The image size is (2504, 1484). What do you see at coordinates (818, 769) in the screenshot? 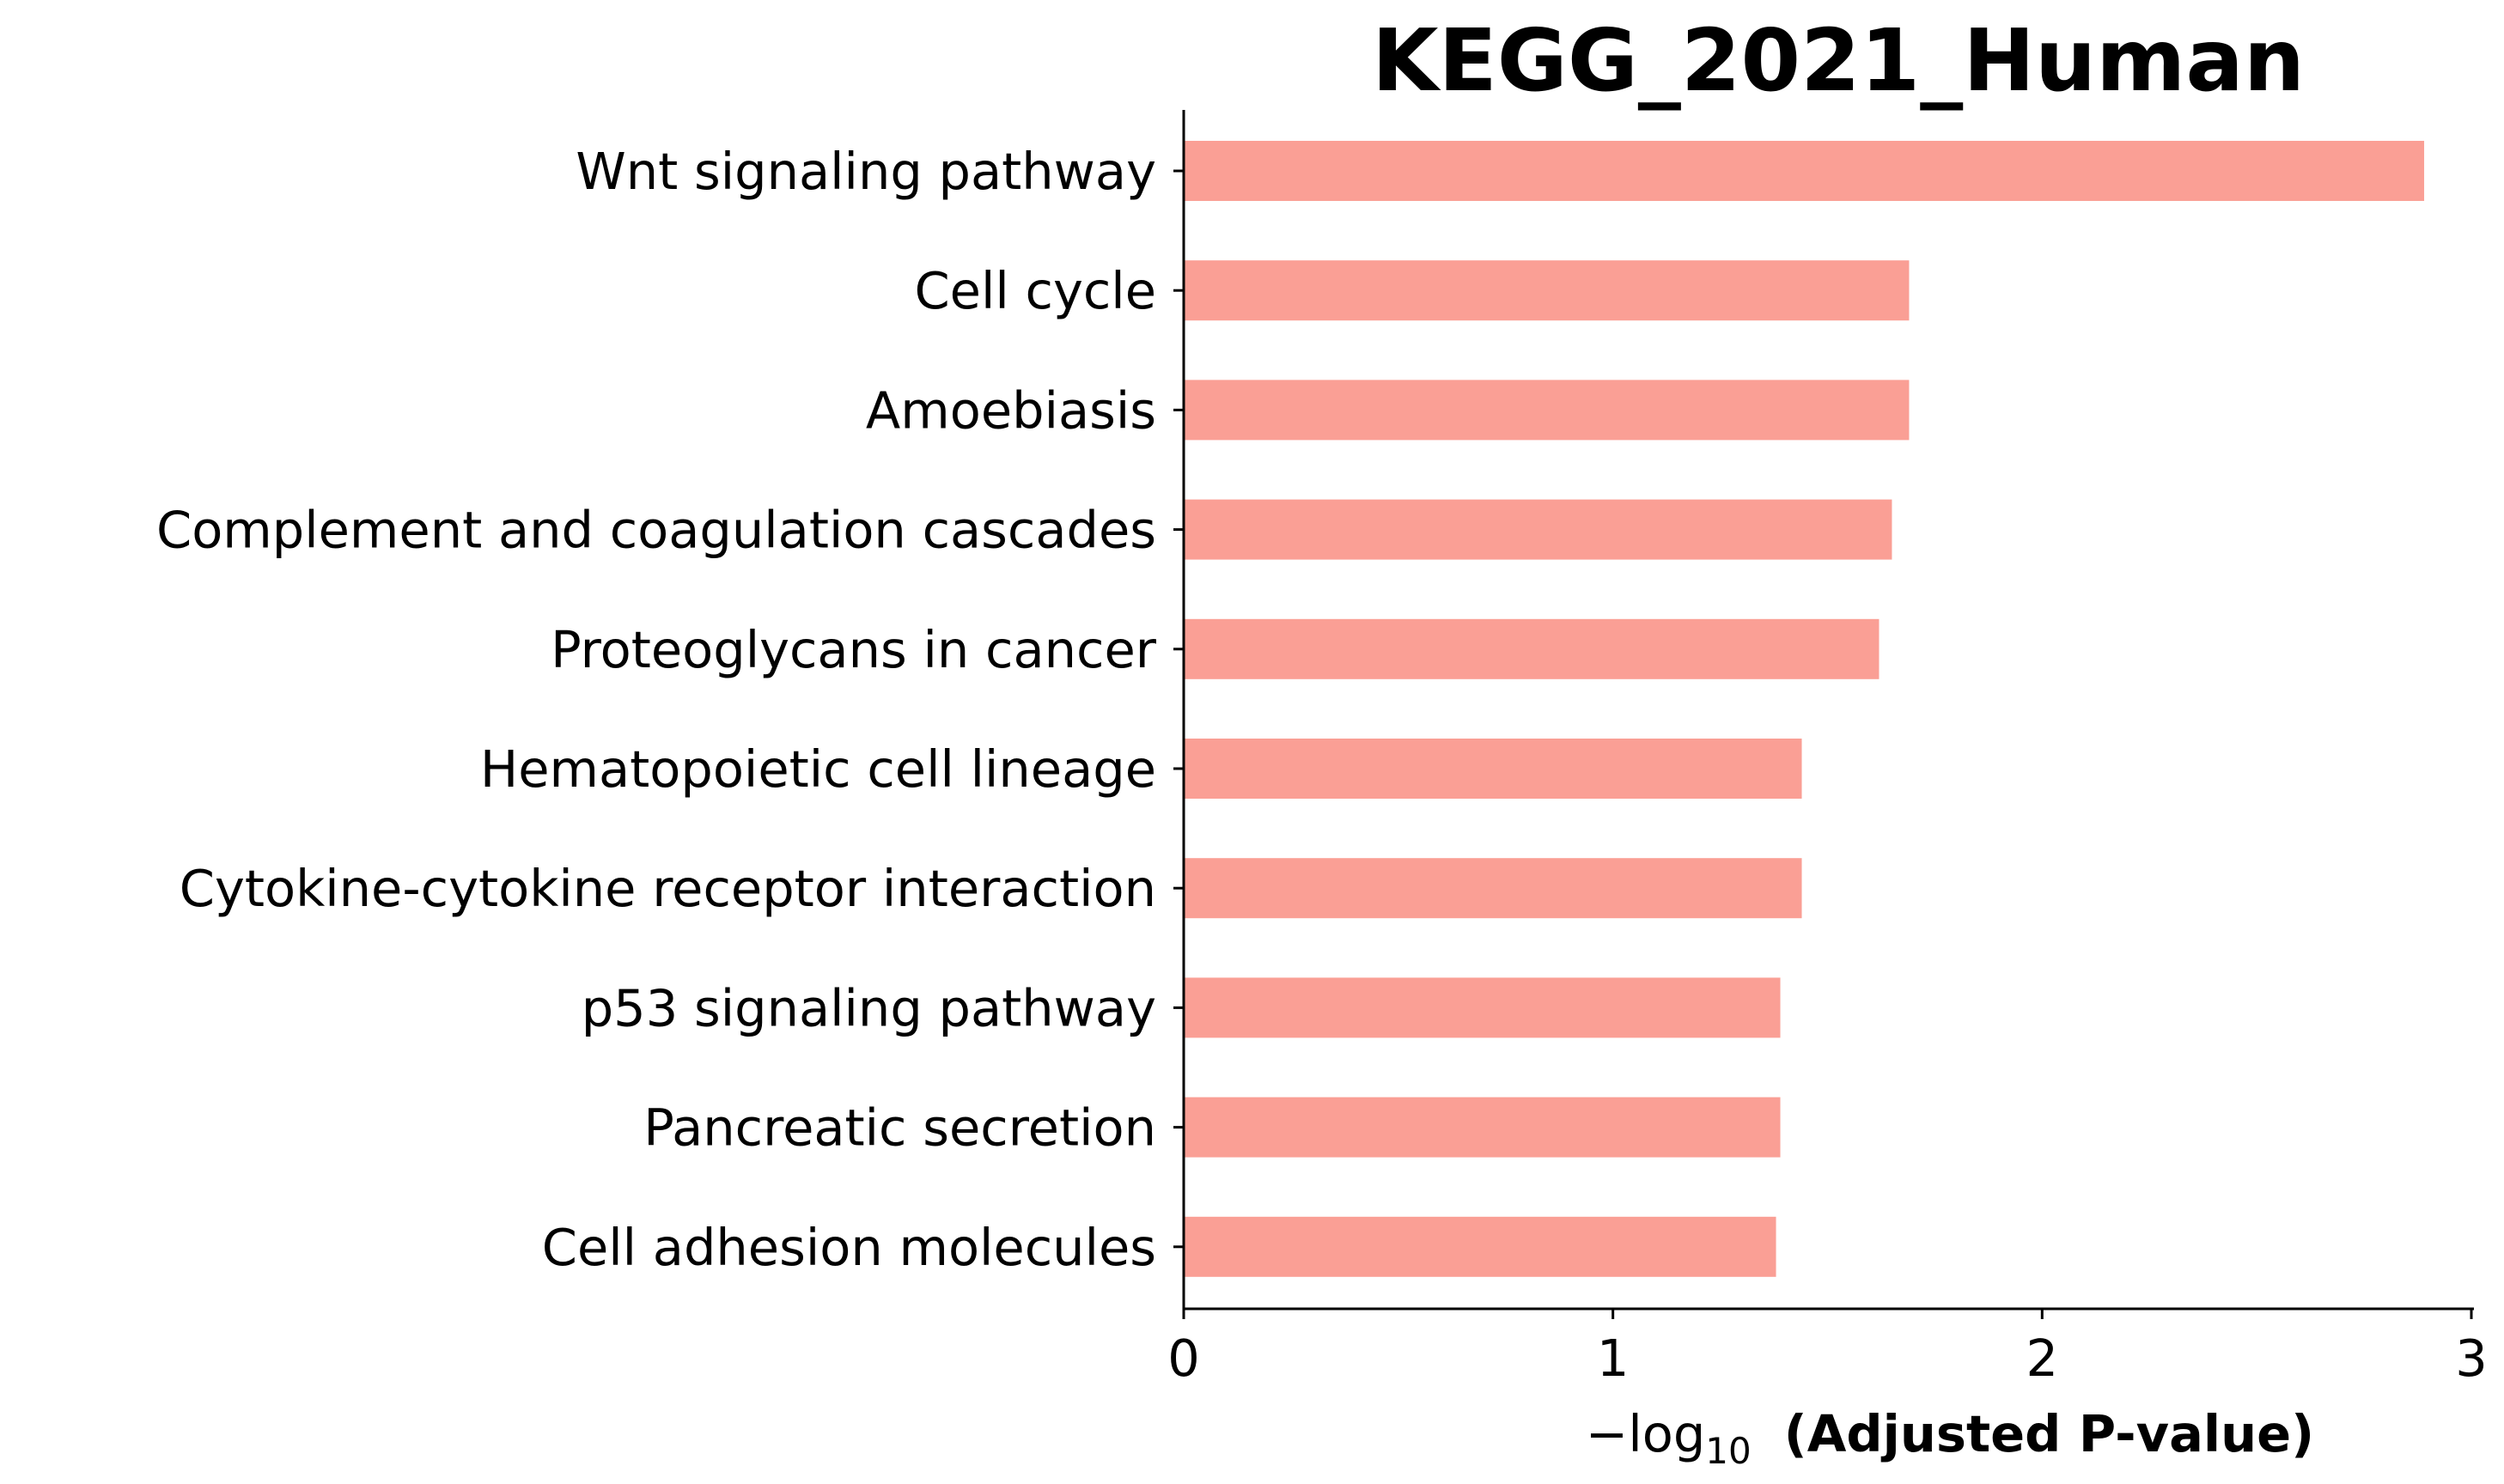
I see `y-tick-label: Hematopoietic cell lineage` at bounding box center [818, 769].